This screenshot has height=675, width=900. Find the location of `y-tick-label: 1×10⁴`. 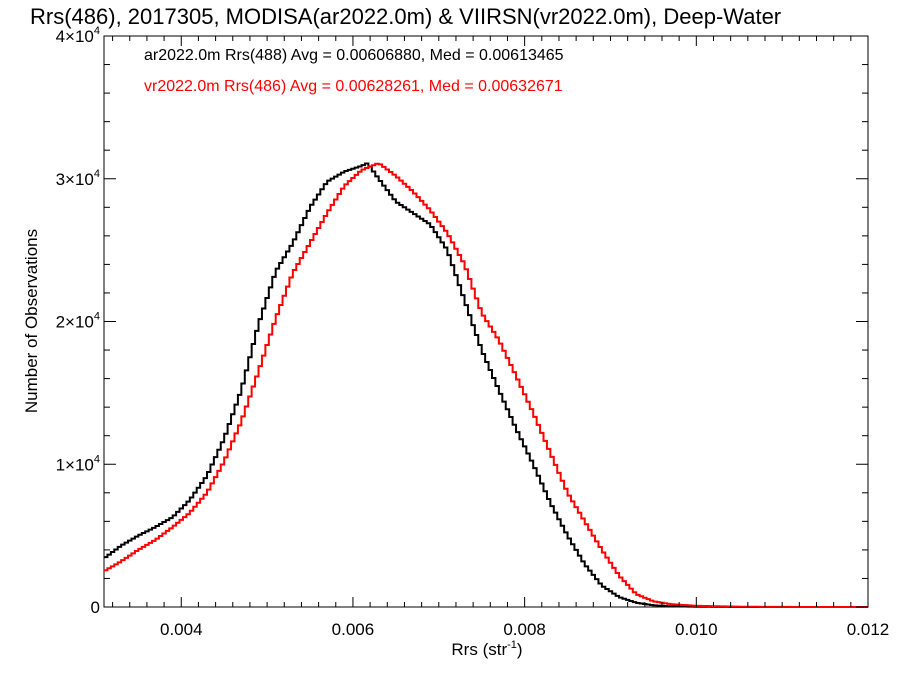

y-tick-label: 1×10⁴ is located at coordinates (78, 463).